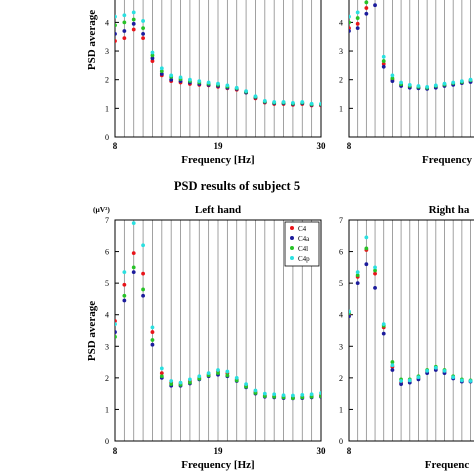  I want to click on legend-entry: C4p, so click(304, 259).